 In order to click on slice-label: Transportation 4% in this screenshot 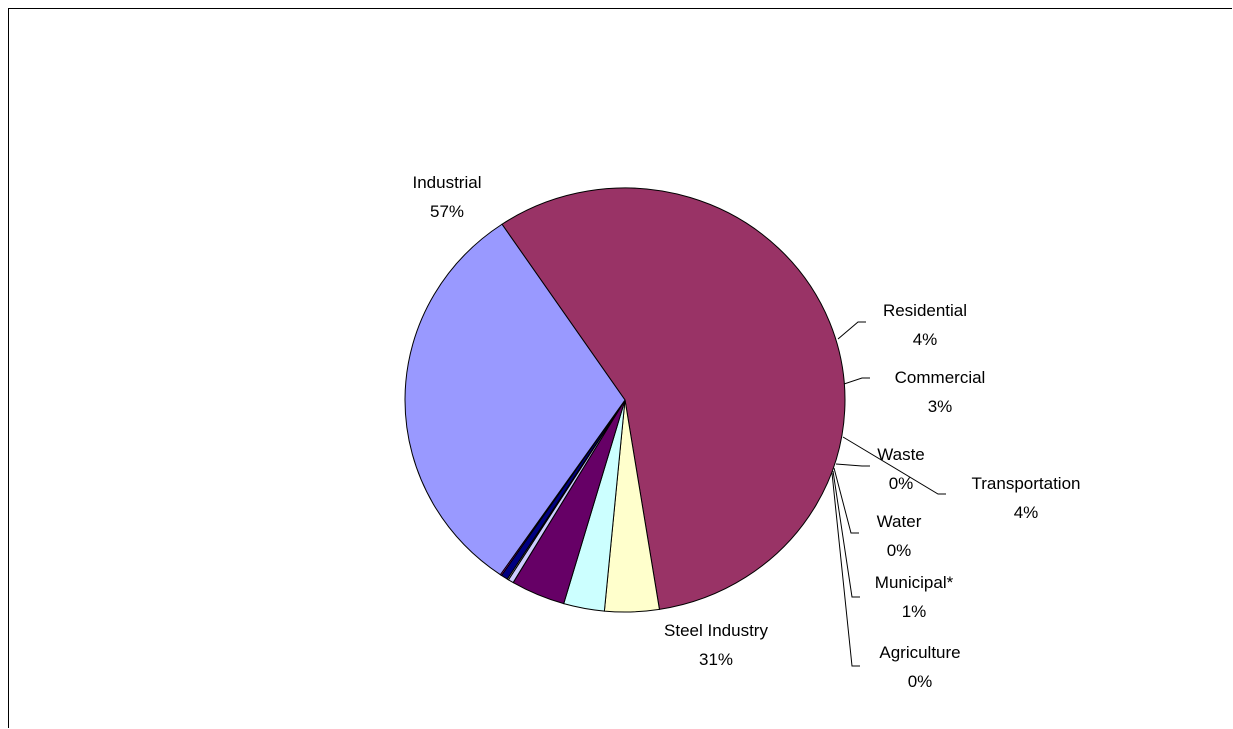, I will do `click(1026, 498)`.